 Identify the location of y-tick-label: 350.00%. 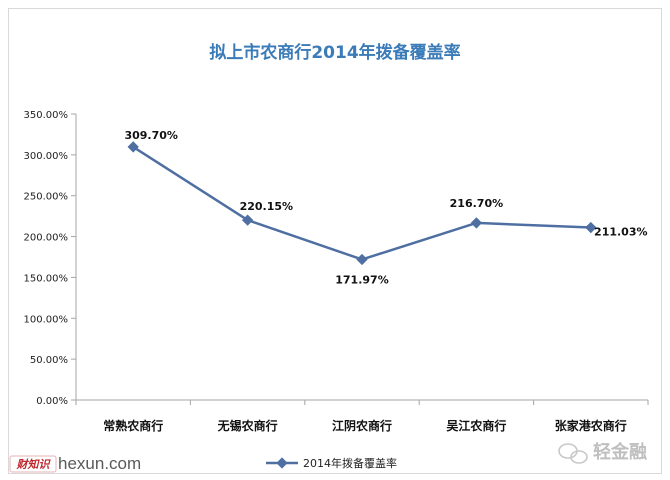
(46, 115).